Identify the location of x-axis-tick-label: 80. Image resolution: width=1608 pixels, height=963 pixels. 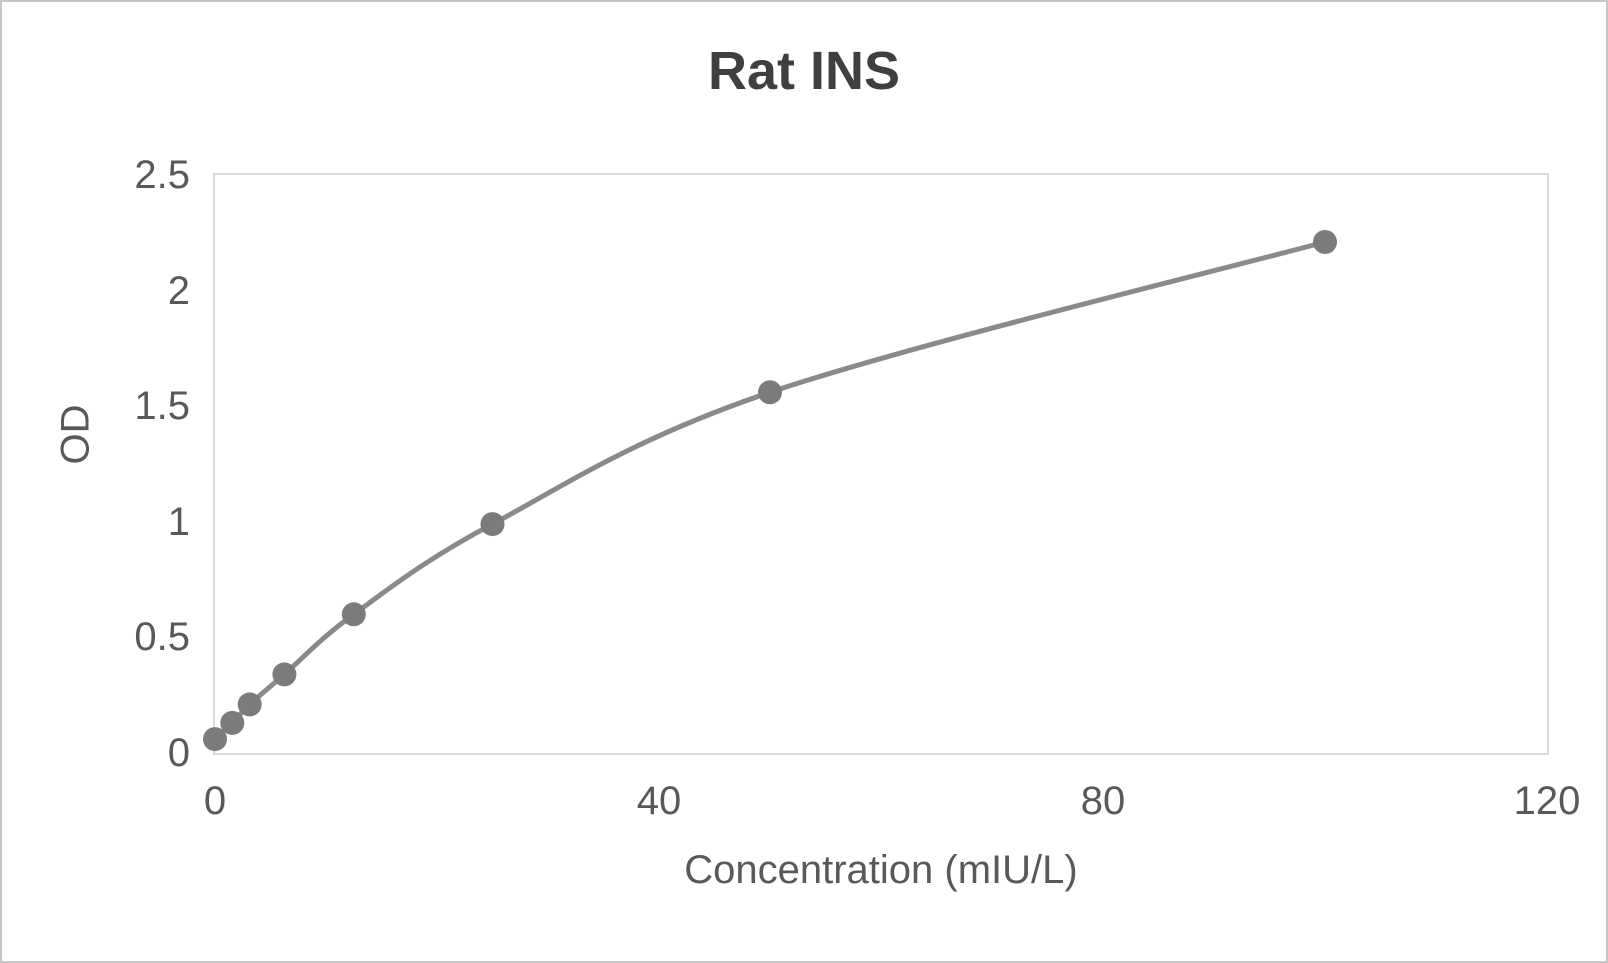
(1103, 801).